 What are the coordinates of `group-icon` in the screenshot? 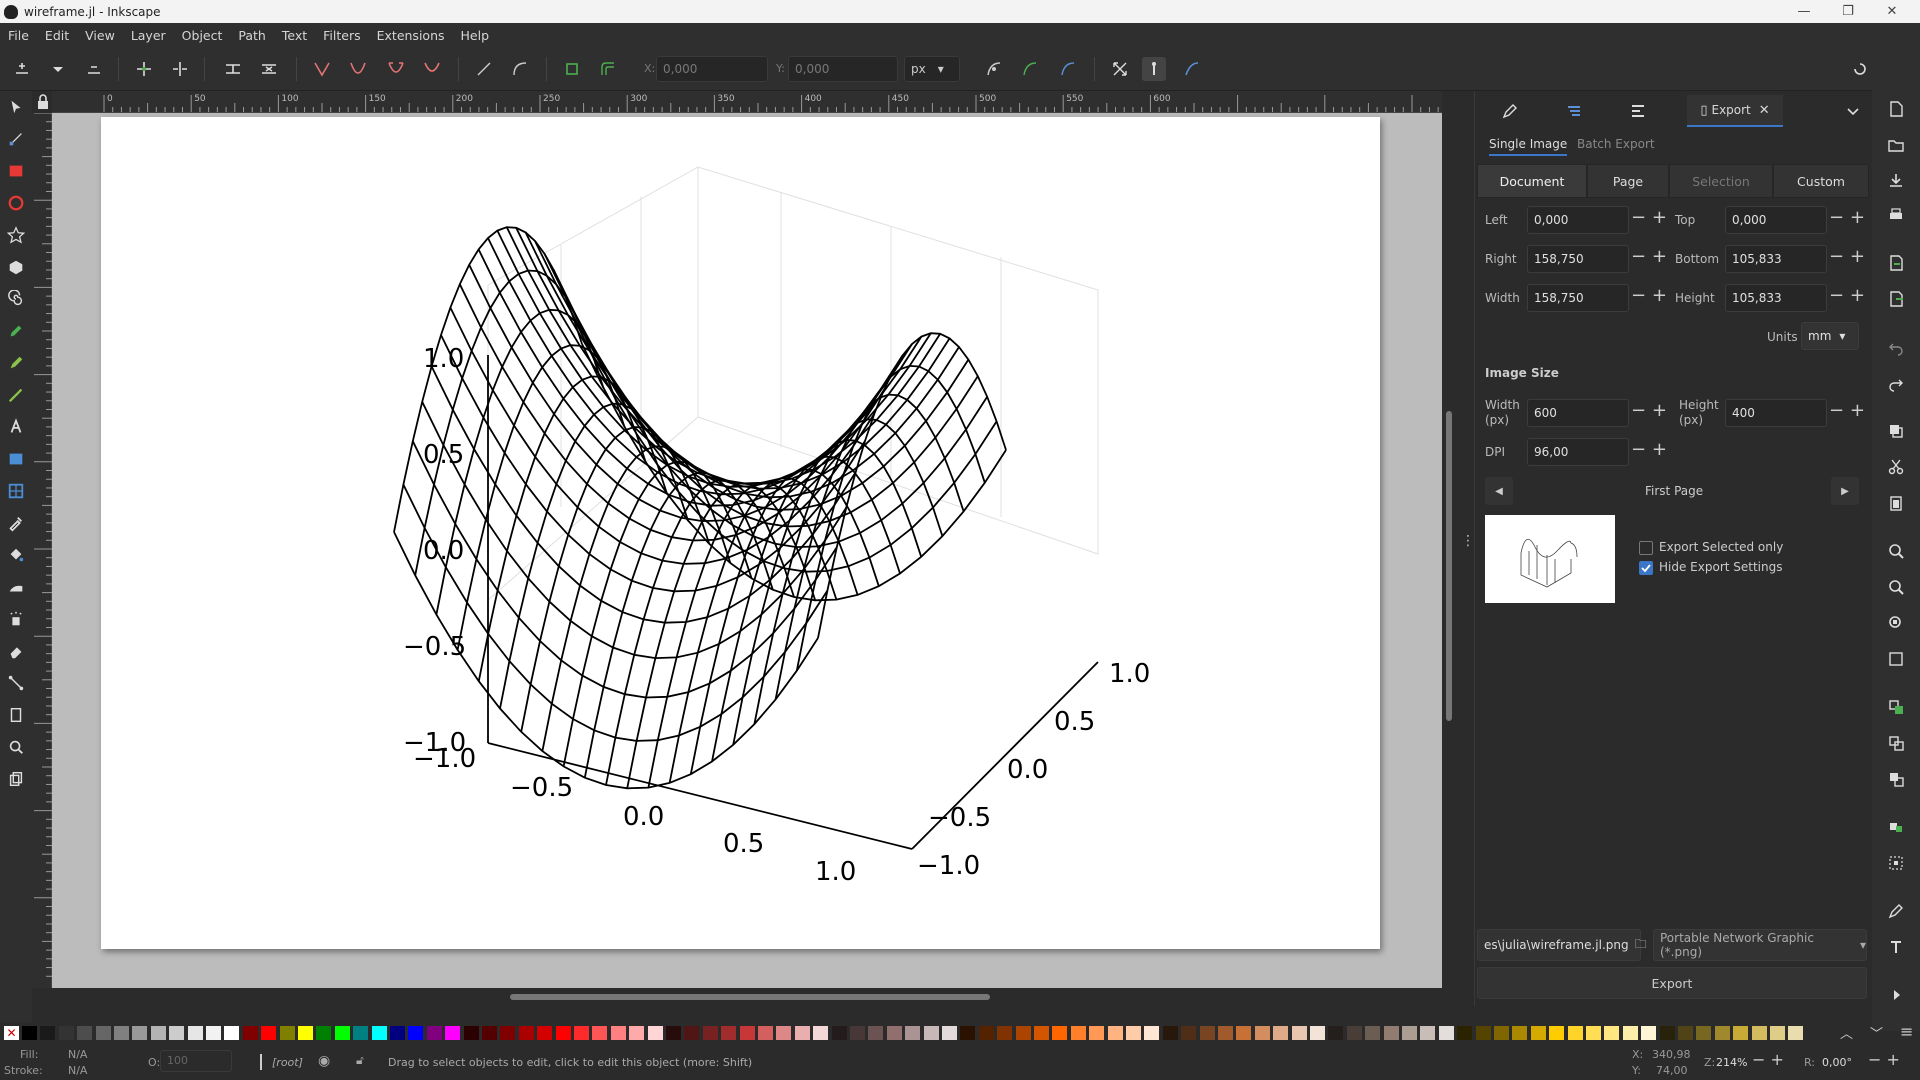 It's located at (1896, 827).